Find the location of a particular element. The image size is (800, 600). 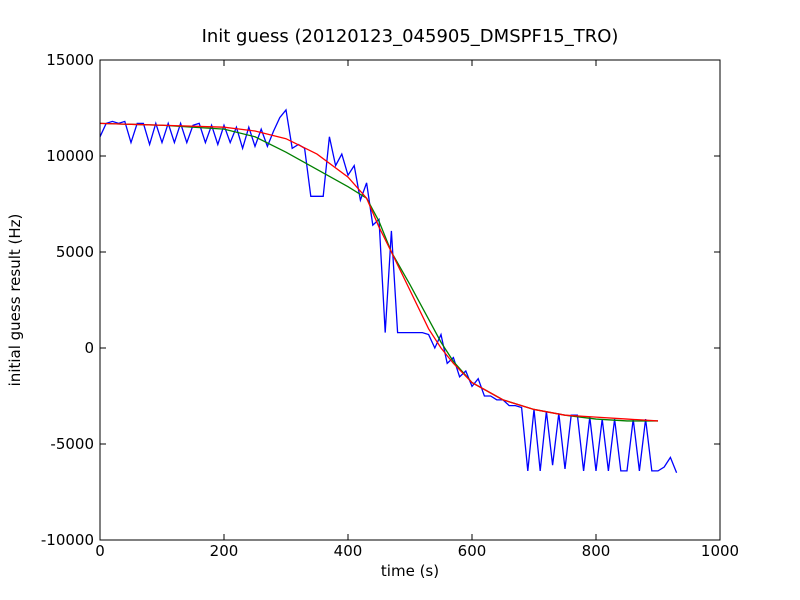

y-tick-label: -10000 is located at coordinates (67, 540).